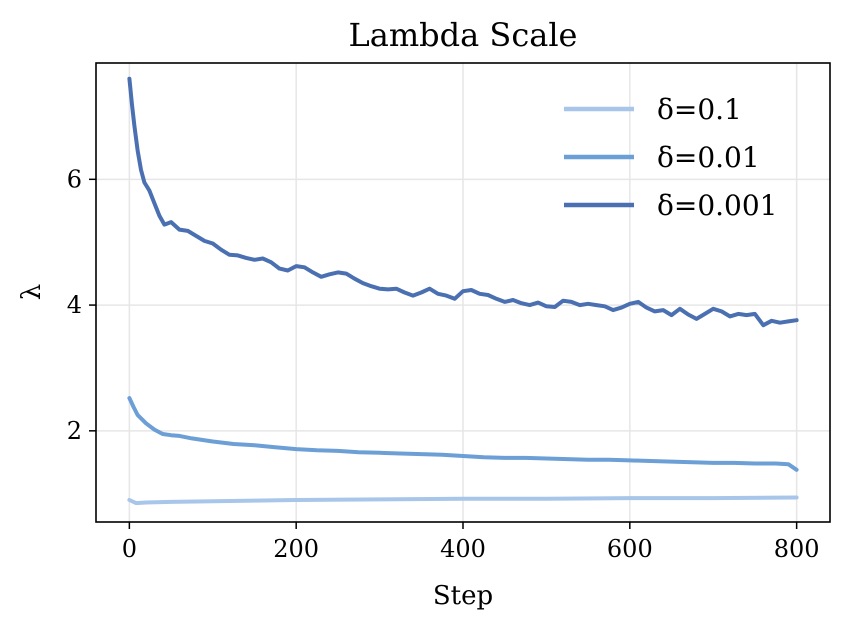 Image resolution: width=848 pixels, height=629 pixels. What do you see at coordinates (630, 549) in the screenshot?
I see `x-tick-label: 600` at bounding box center [630, 549].